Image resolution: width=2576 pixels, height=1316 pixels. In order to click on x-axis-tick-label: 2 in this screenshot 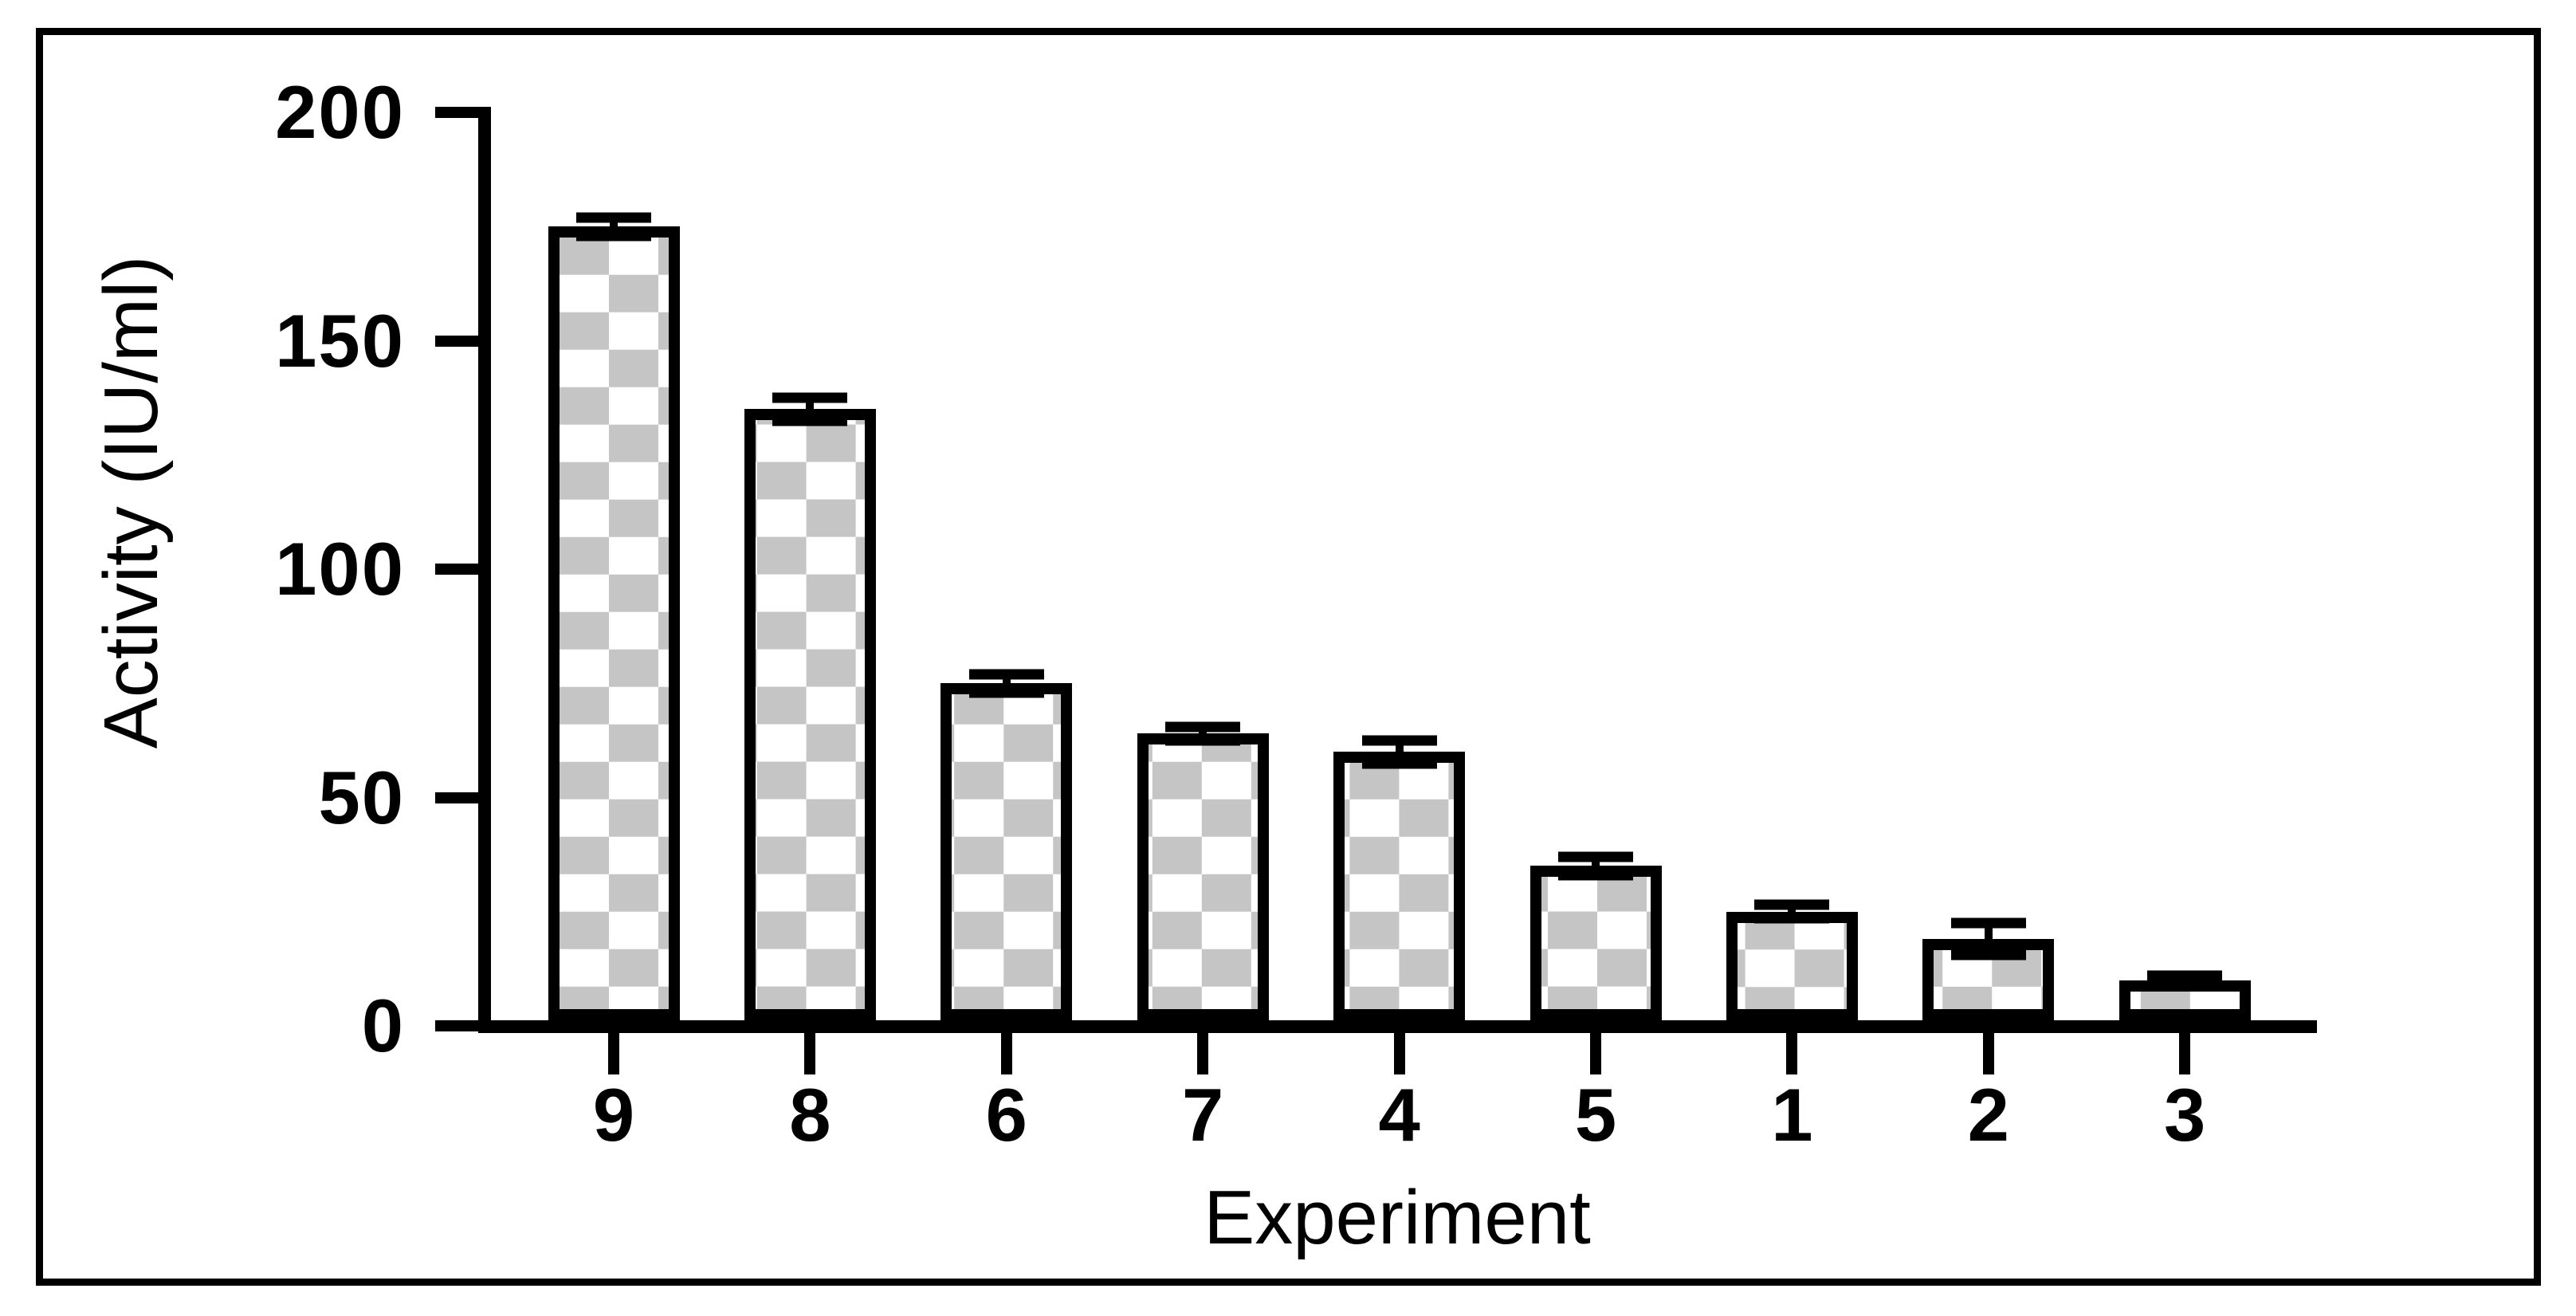, I will do `click(1988, 1115)`.